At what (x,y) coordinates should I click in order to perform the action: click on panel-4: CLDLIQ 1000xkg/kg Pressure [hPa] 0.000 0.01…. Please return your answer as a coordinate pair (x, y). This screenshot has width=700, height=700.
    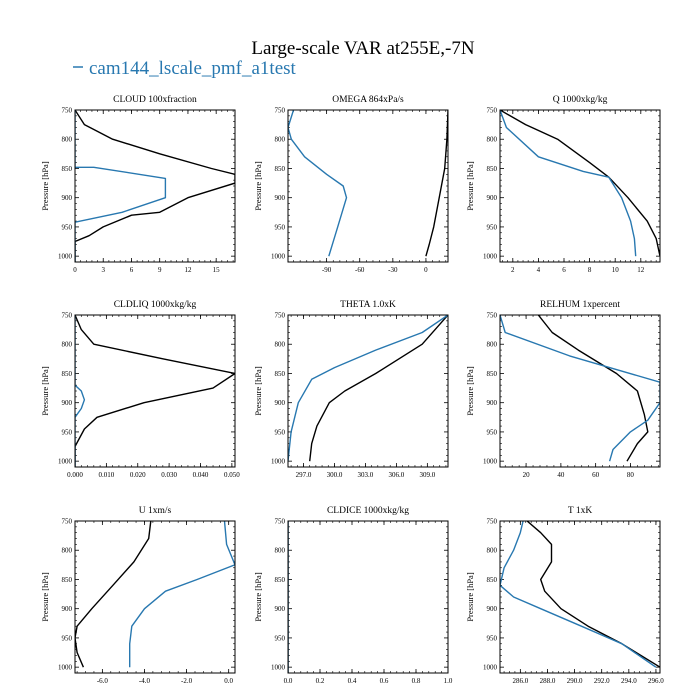
    Looking at the image, I should click on (140, 389).